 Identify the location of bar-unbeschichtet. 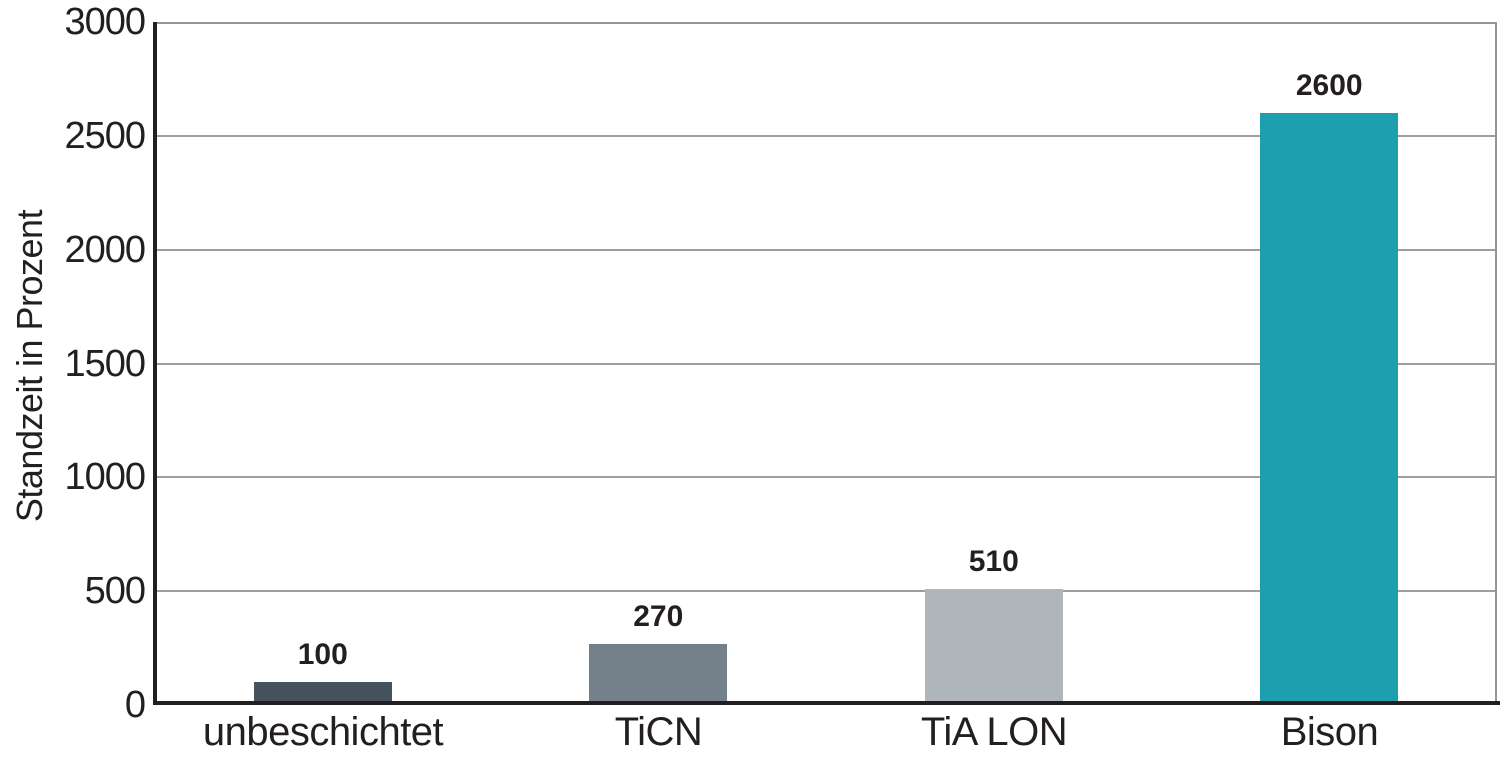
(322, 693).